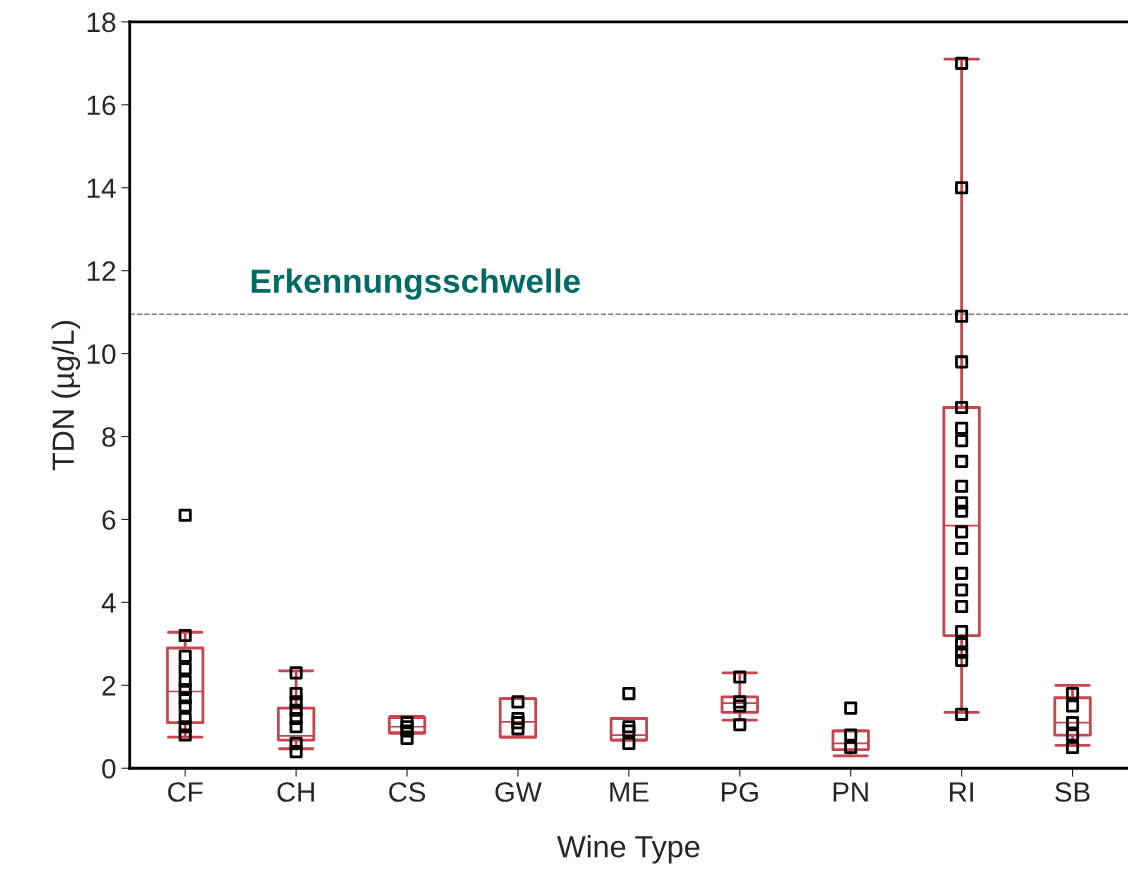  Describe the element at coordinates (629, 792) in the screenshot. I see `x-tick-label: ME` at that location.